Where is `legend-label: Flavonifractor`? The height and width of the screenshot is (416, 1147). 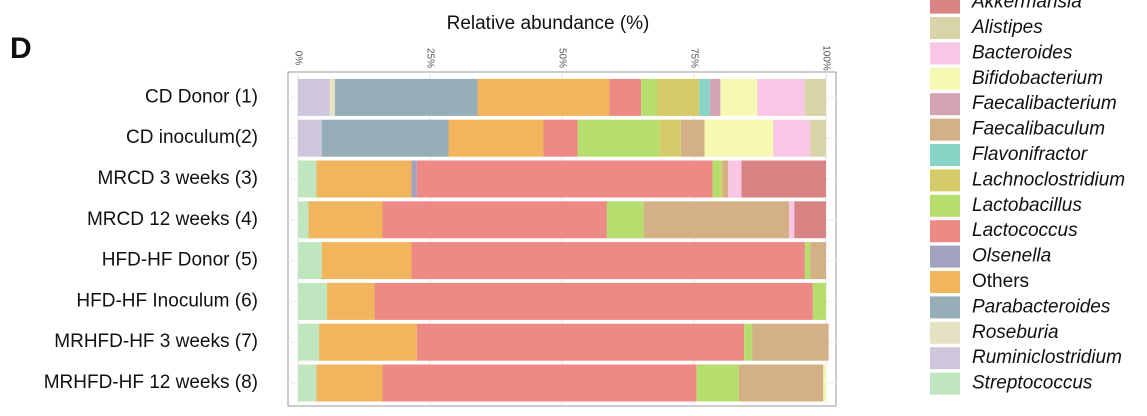
legend-label: Flavonifractor is located at coordinates (1030, 154).